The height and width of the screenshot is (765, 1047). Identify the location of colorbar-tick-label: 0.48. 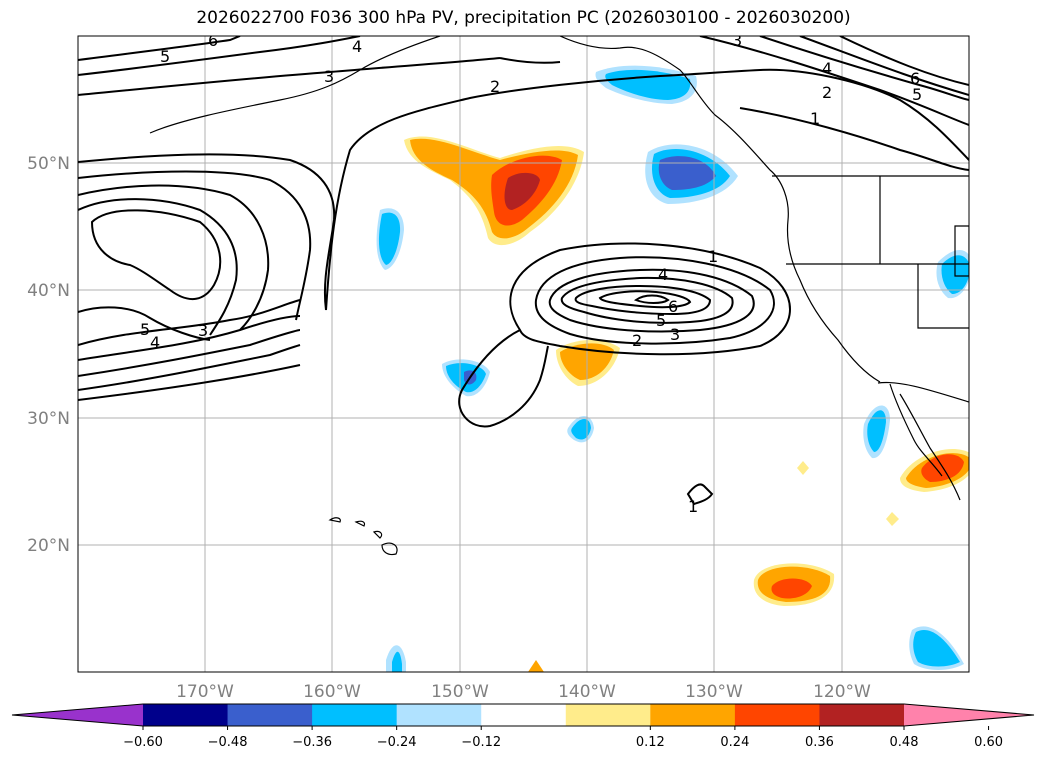
(904, 742).